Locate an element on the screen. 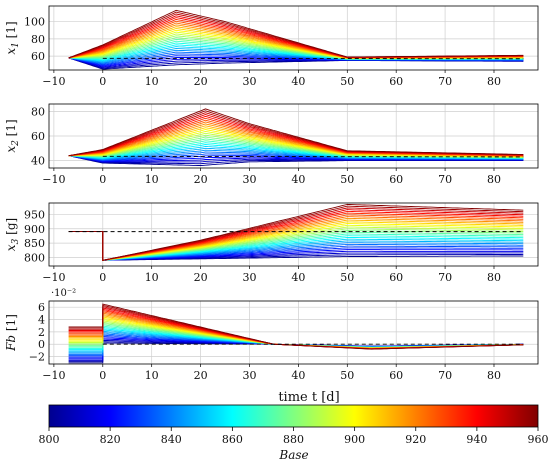  reference-line is located at coordinates (313, 156).